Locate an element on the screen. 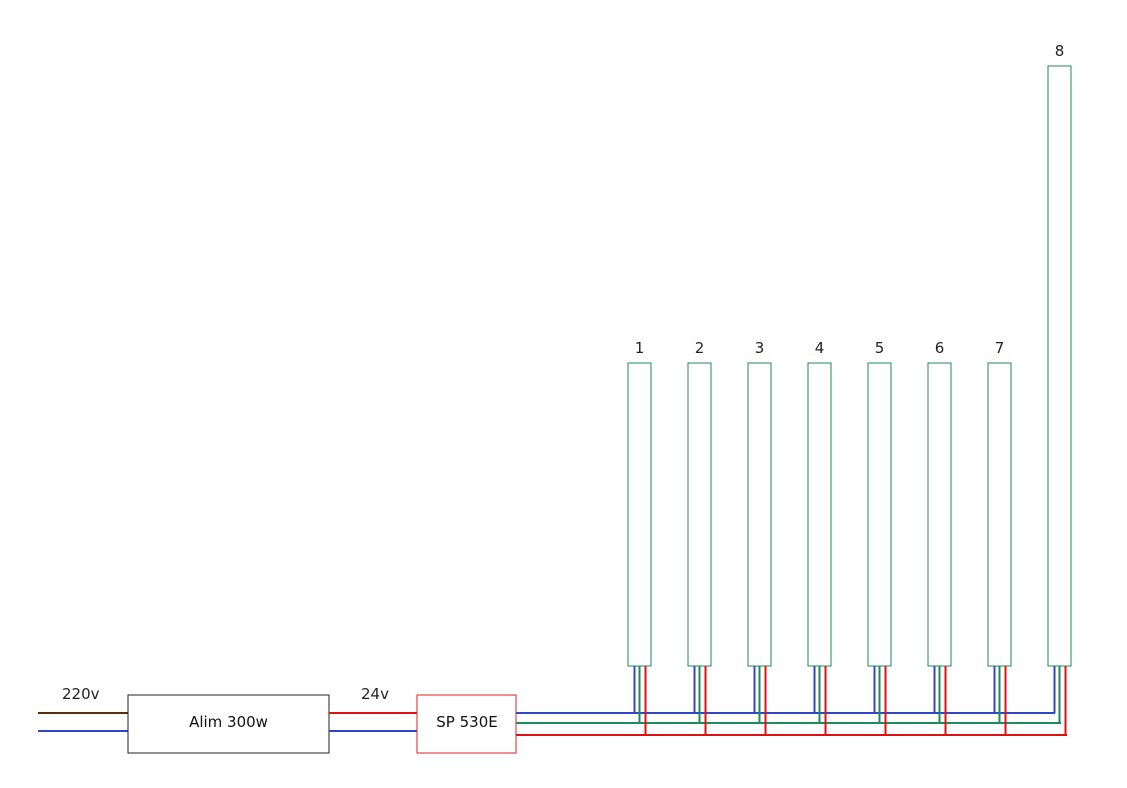 The width and height of the screenshot is (1127, 788). led-strip-label: 4 is located at coordinates (820, 348).